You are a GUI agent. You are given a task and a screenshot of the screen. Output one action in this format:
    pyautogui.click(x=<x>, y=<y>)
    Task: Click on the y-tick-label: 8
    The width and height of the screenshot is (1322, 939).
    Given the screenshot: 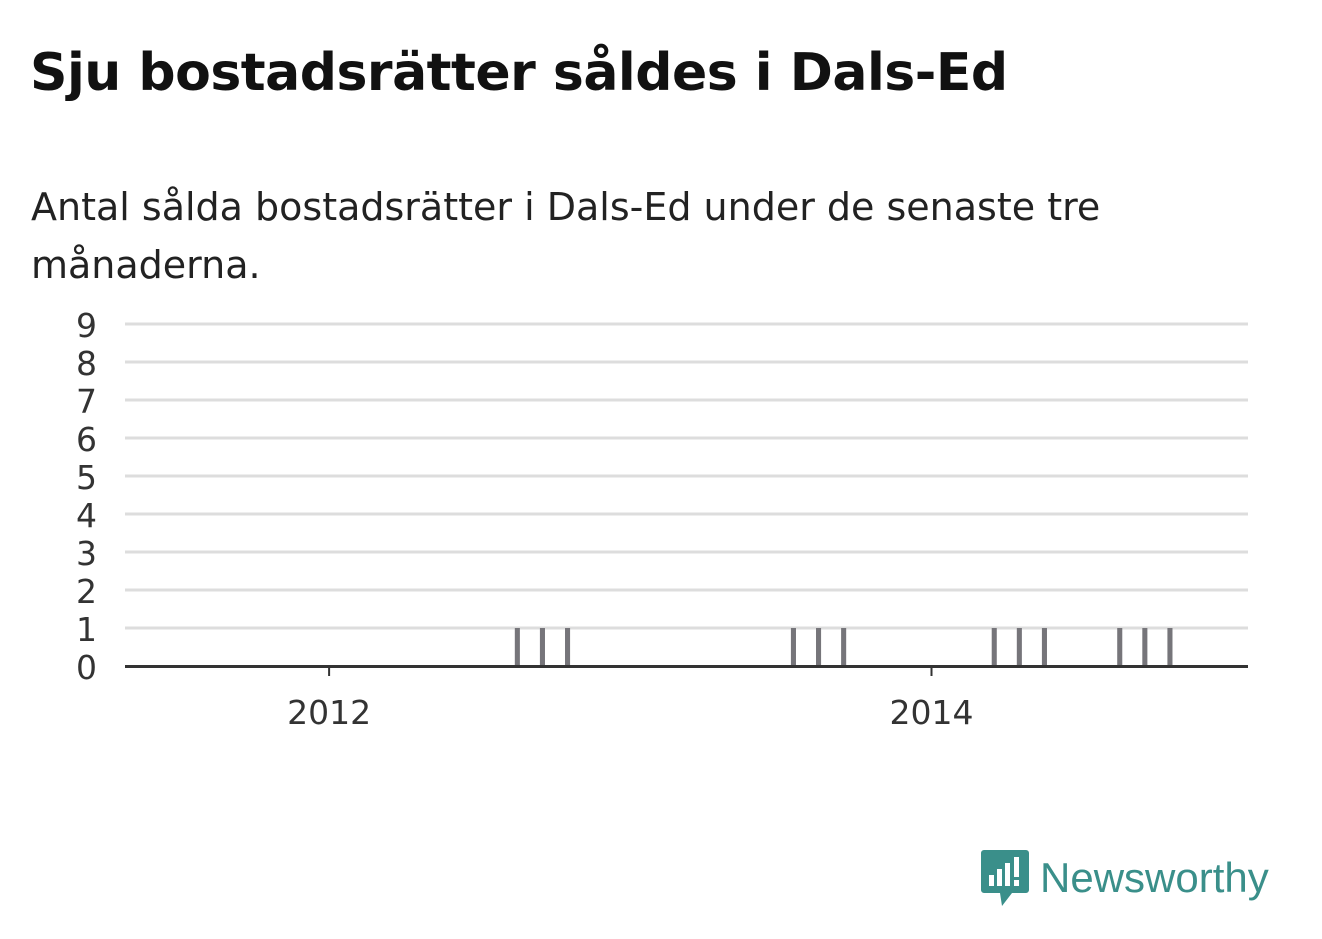 What is the action you would take?
    pyautogui.click(x=86, y=363)
    